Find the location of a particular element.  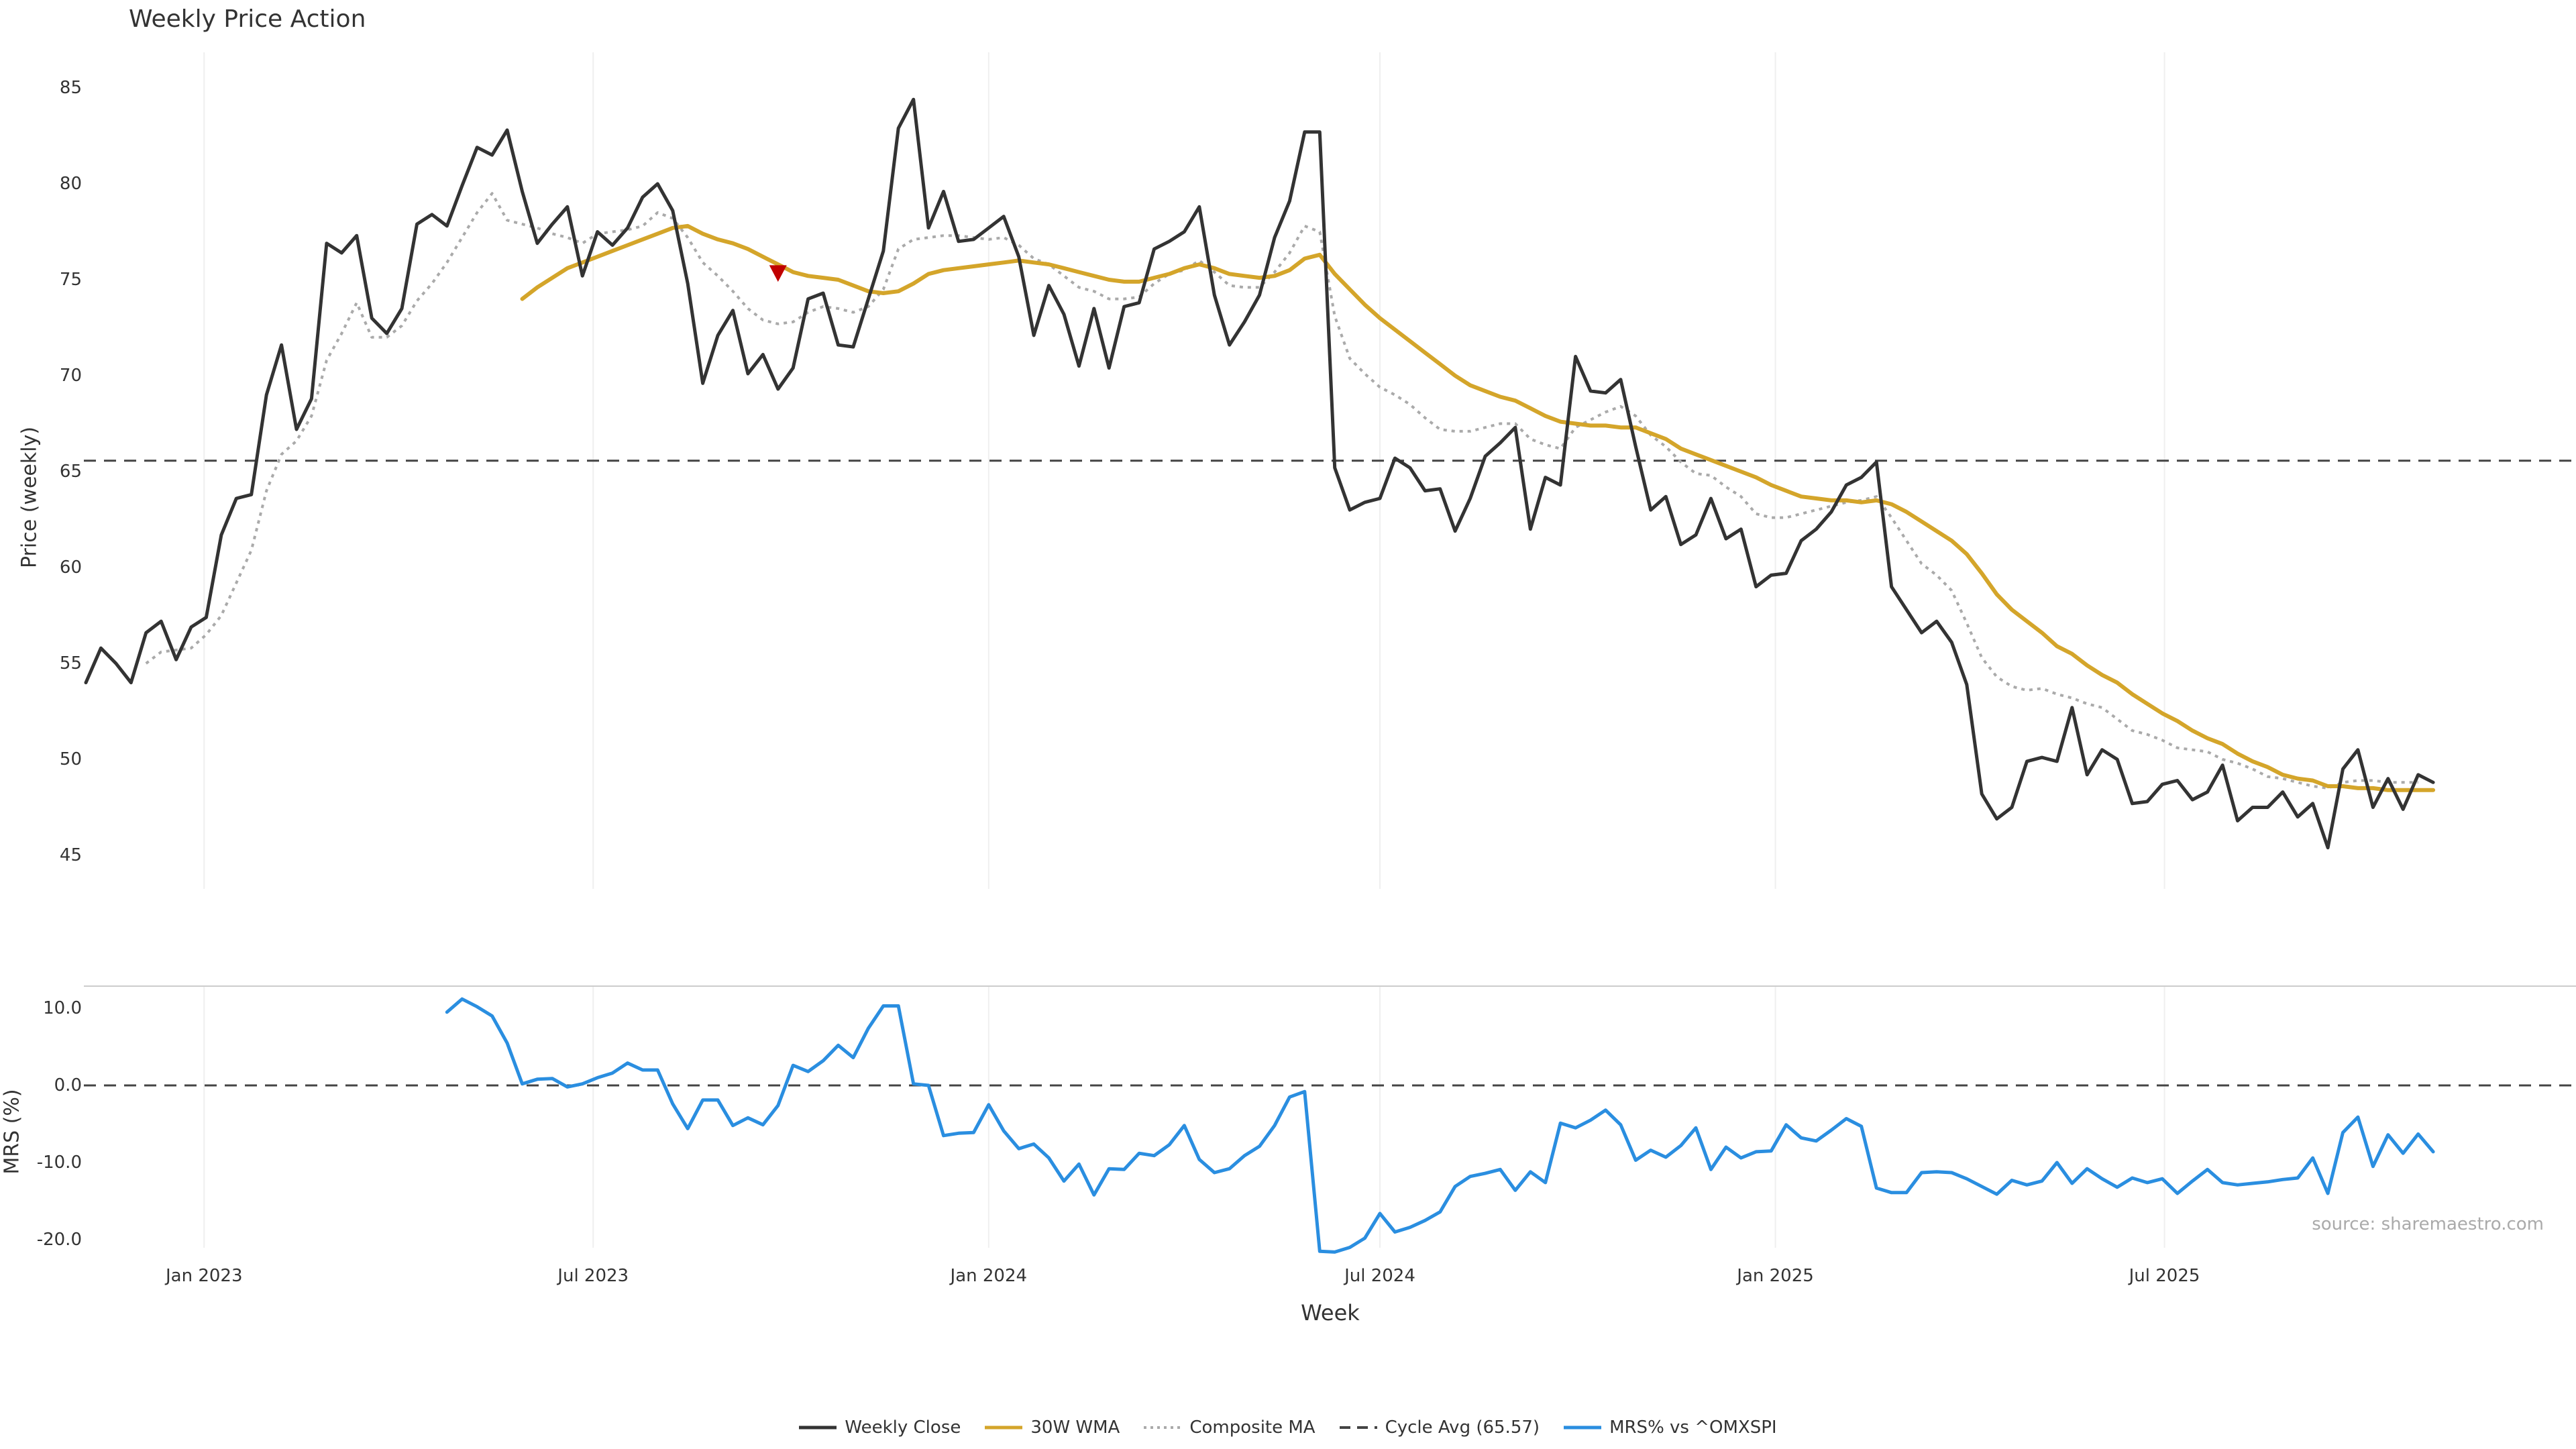

bottom-y-tick-label: 0.0 is located at coordinates (68, 1085).